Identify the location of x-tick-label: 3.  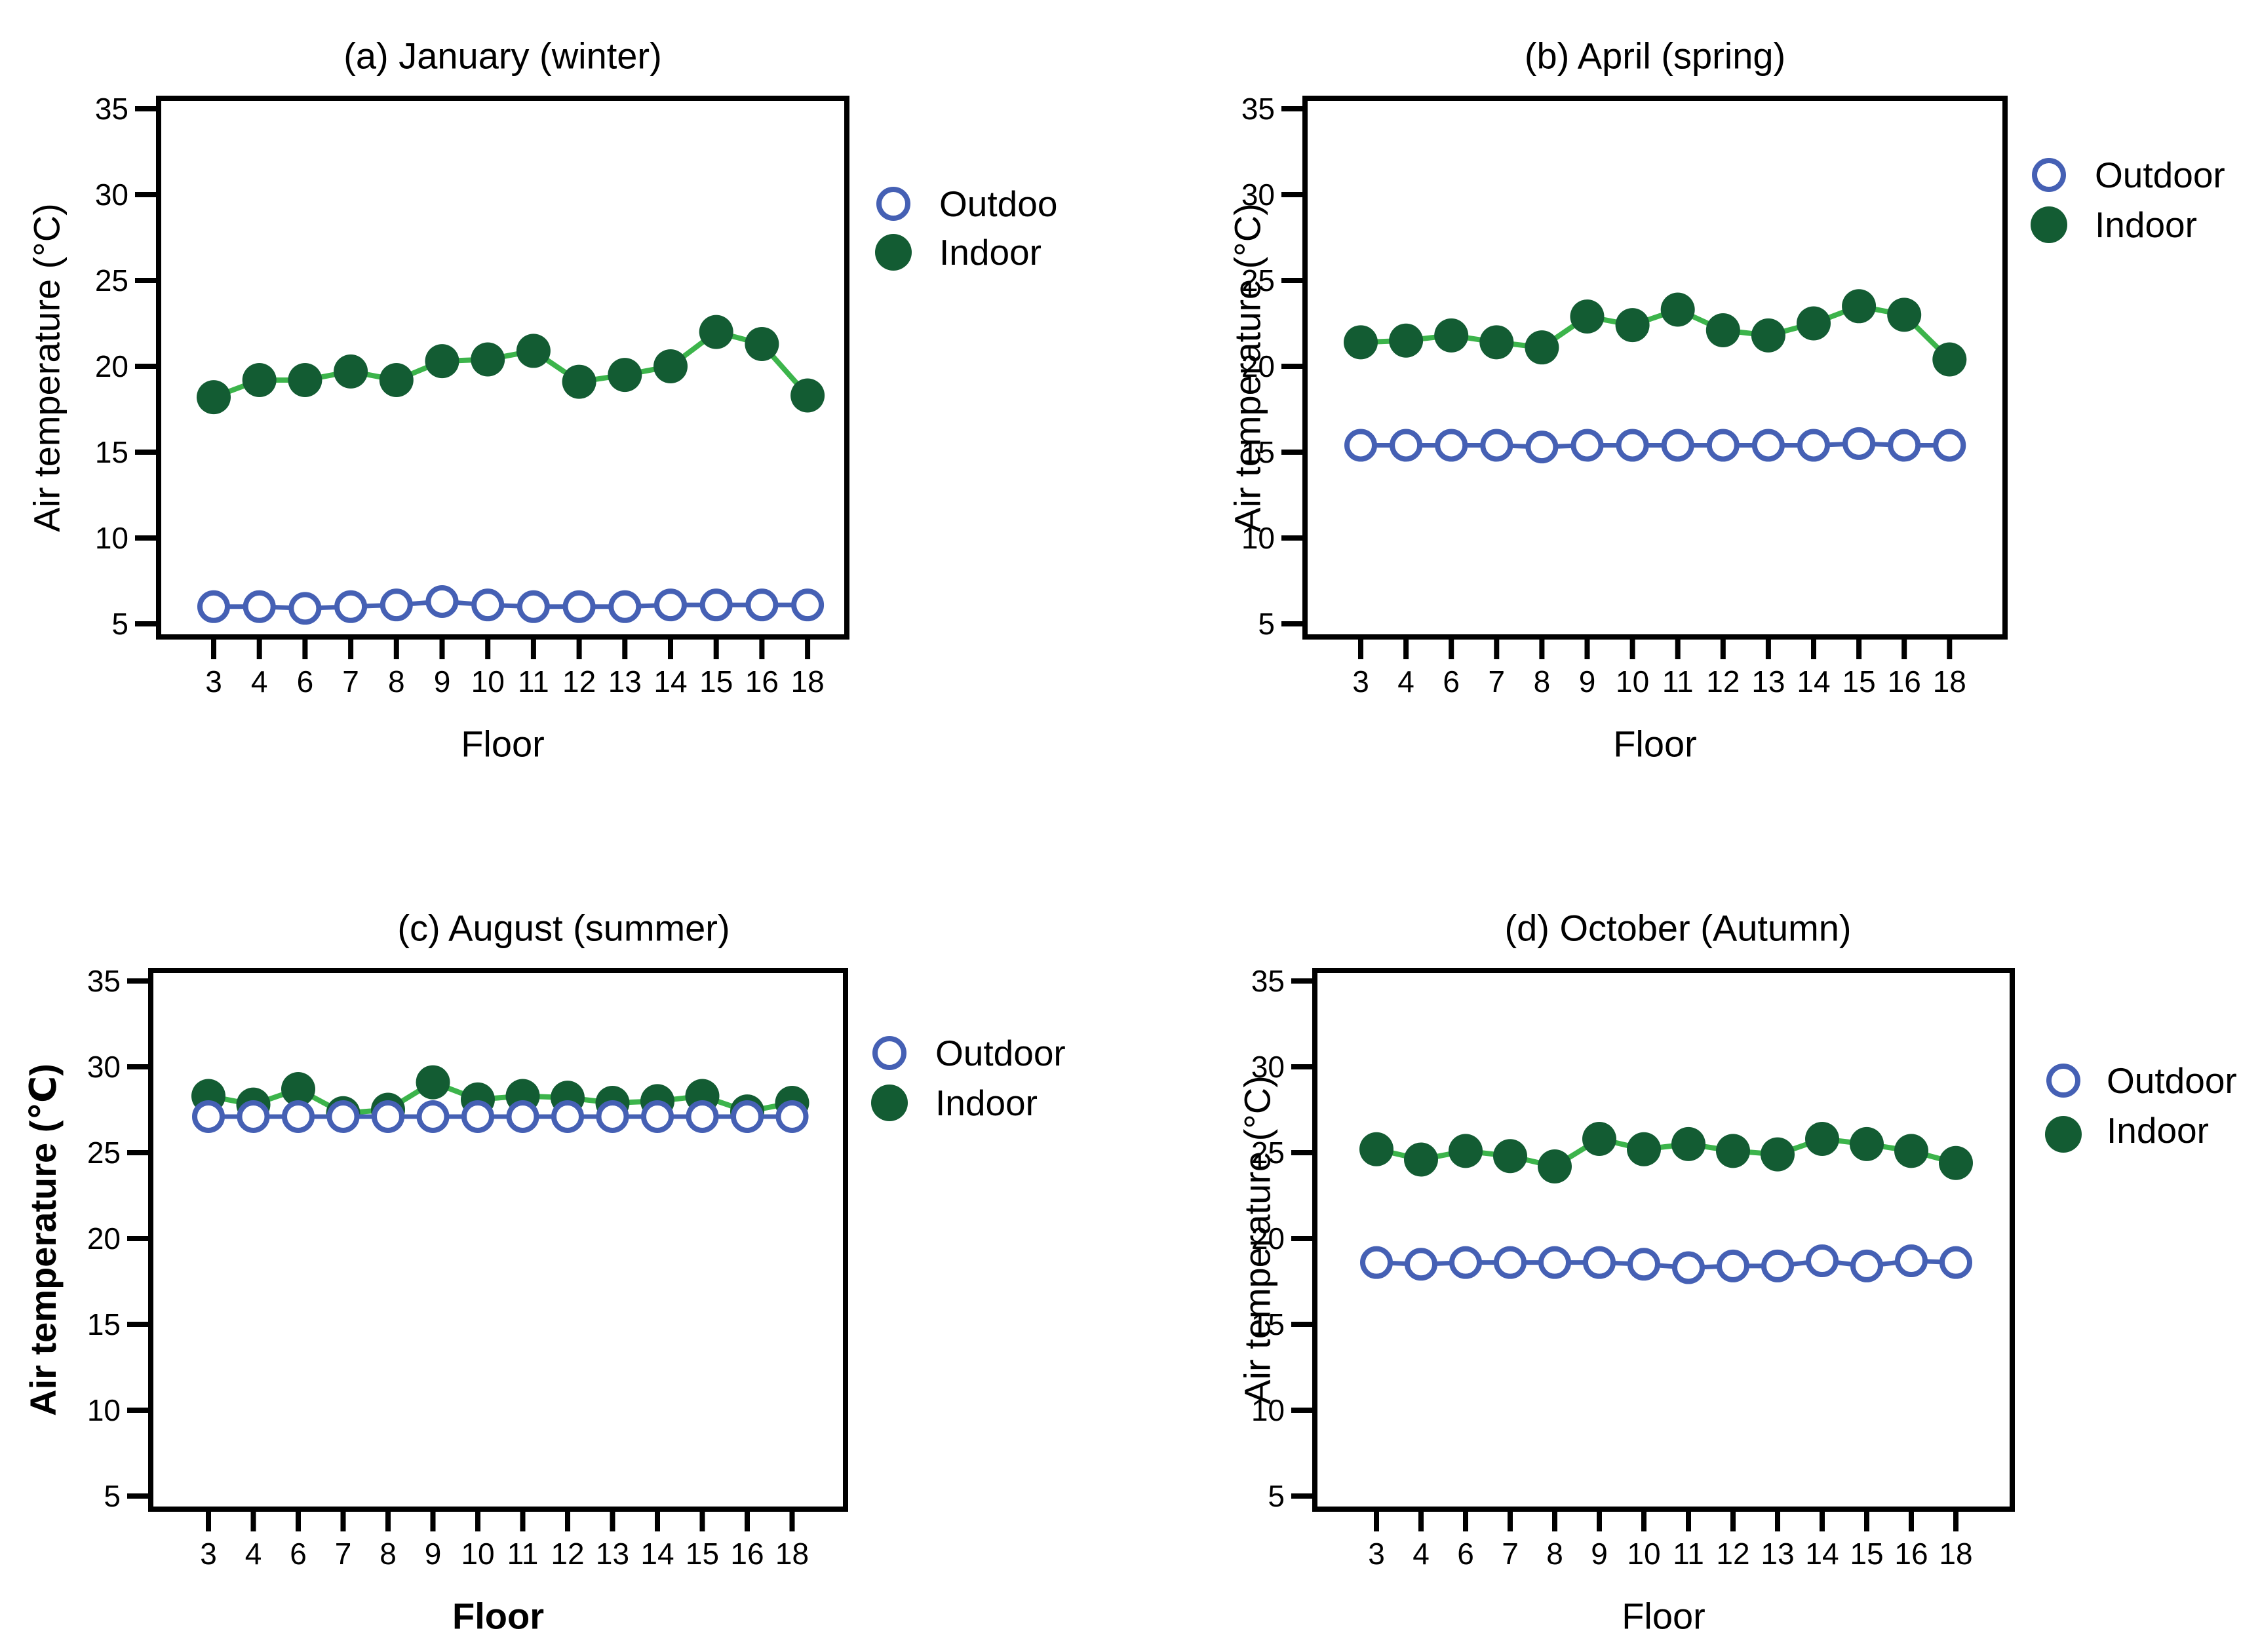
(1377, 1554).